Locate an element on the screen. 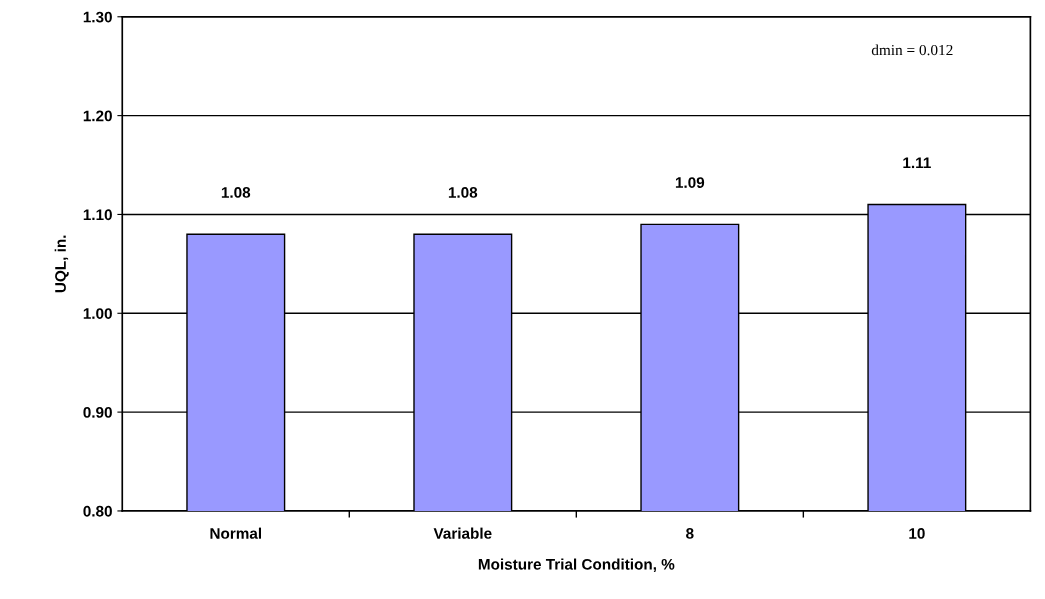  y-tick-label: 1.20 is located at coordinates (97, 116).